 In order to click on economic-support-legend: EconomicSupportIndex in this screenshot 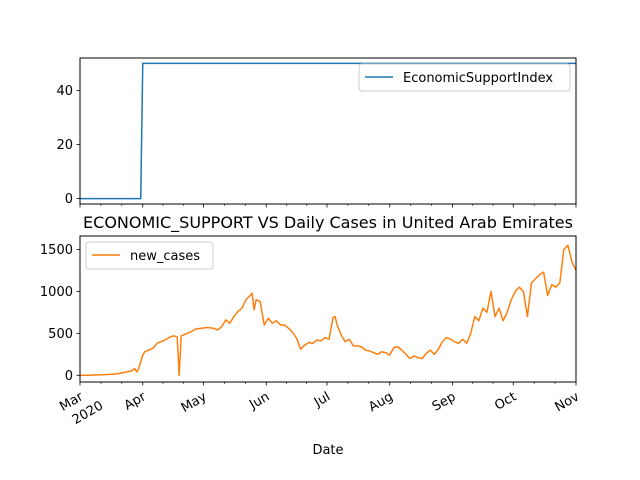, I will do `click(464, 77)`.